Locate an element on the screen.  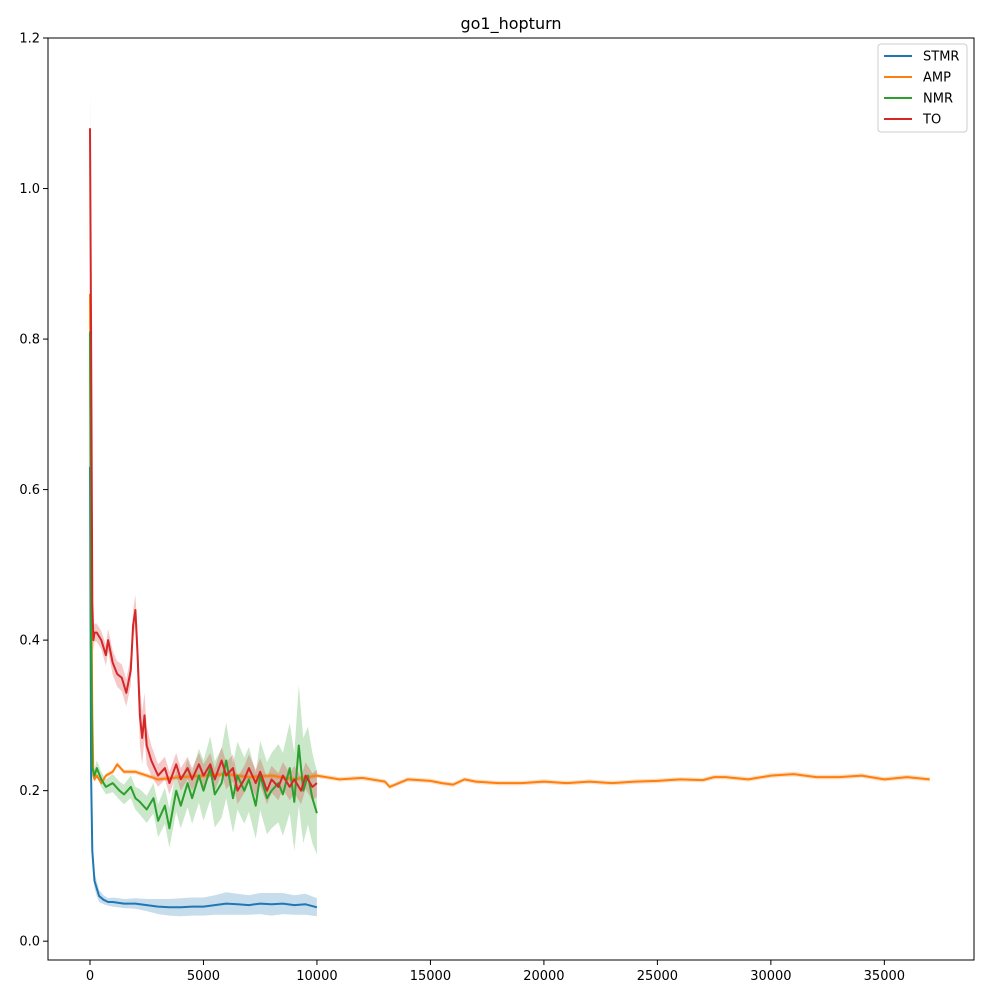
y-tick-label: 0.6 is located at coordinates (29, 490).